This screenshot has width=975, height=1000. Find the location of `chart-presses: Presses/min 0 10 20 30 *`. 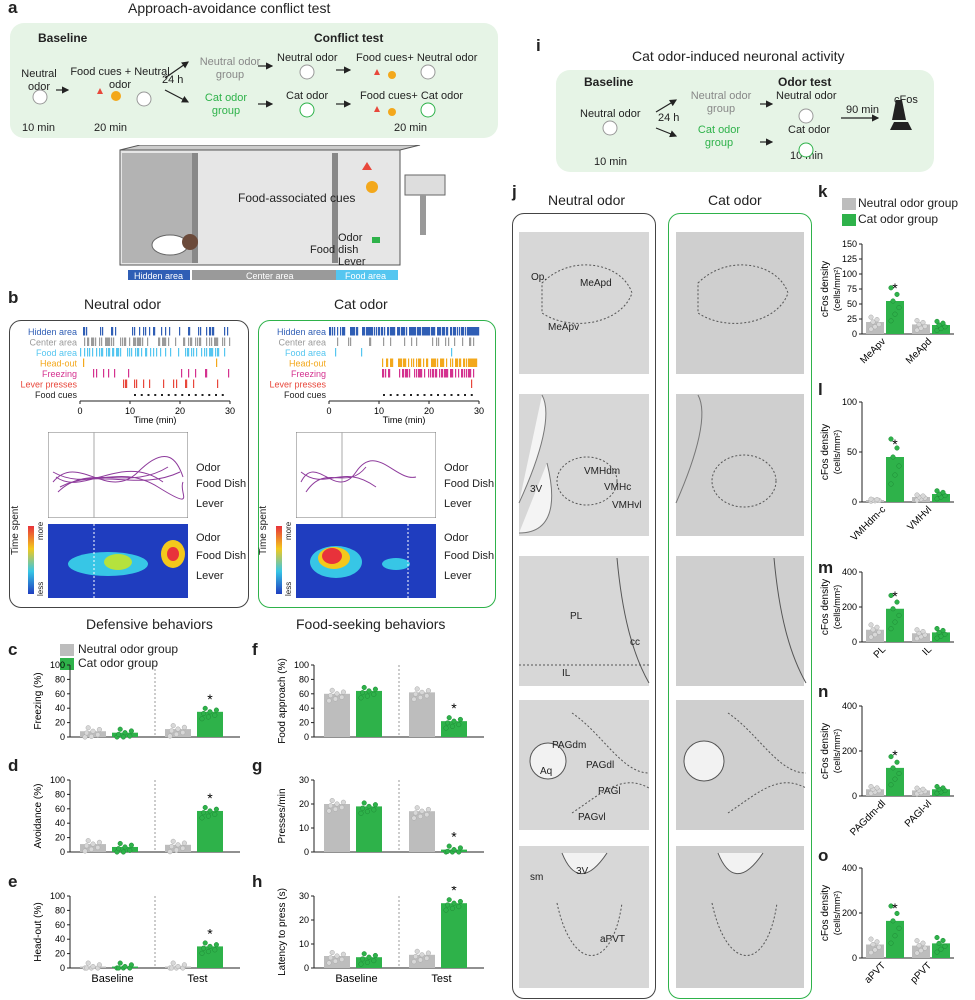

chart-presses: Presses/min 0 10 20 30 * is located at coordinates (380, 816).